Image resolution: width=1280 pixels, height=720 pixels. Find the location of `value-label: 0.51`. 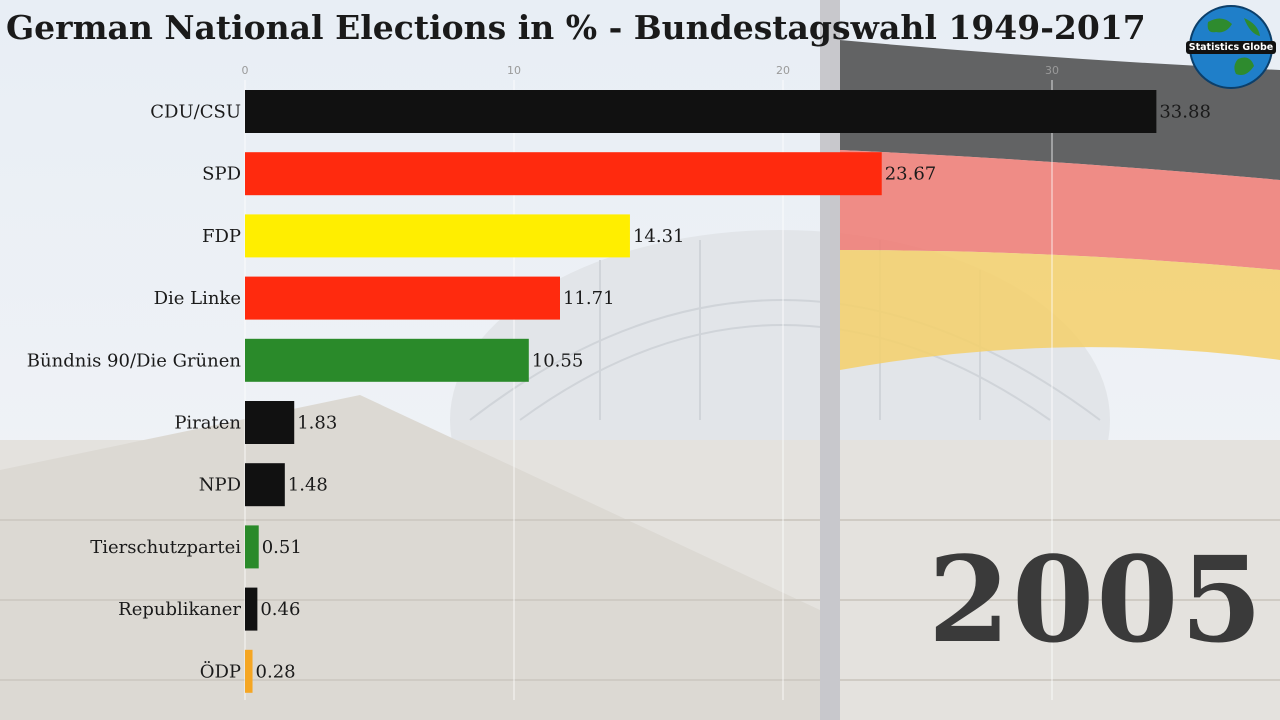

value-label: 0.51 is located at coordinates (282, 547).